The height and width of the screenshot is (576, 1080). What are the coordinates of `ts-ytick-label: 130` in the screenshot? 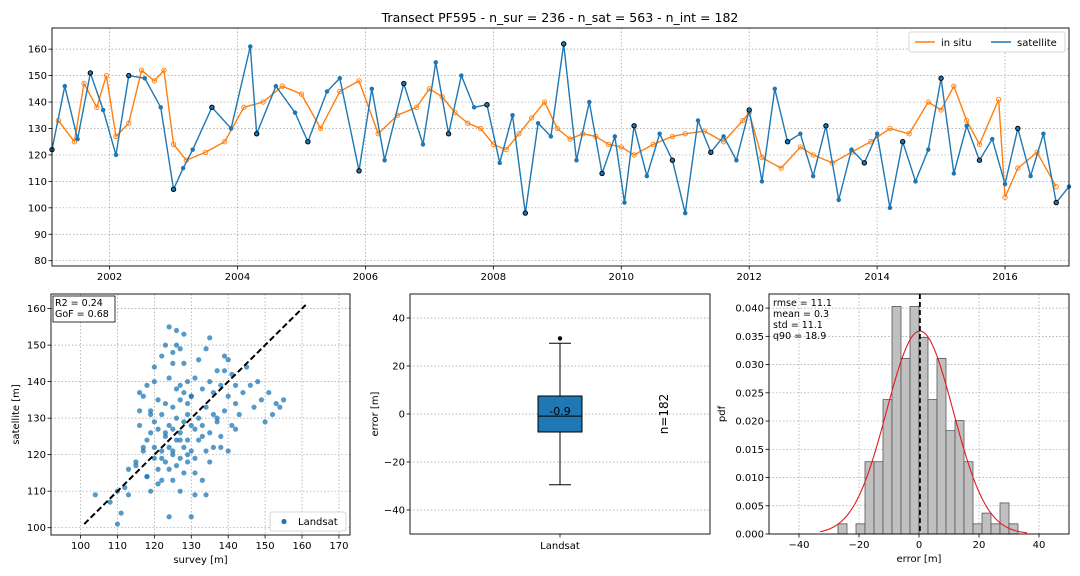 It's located at (37, 129).